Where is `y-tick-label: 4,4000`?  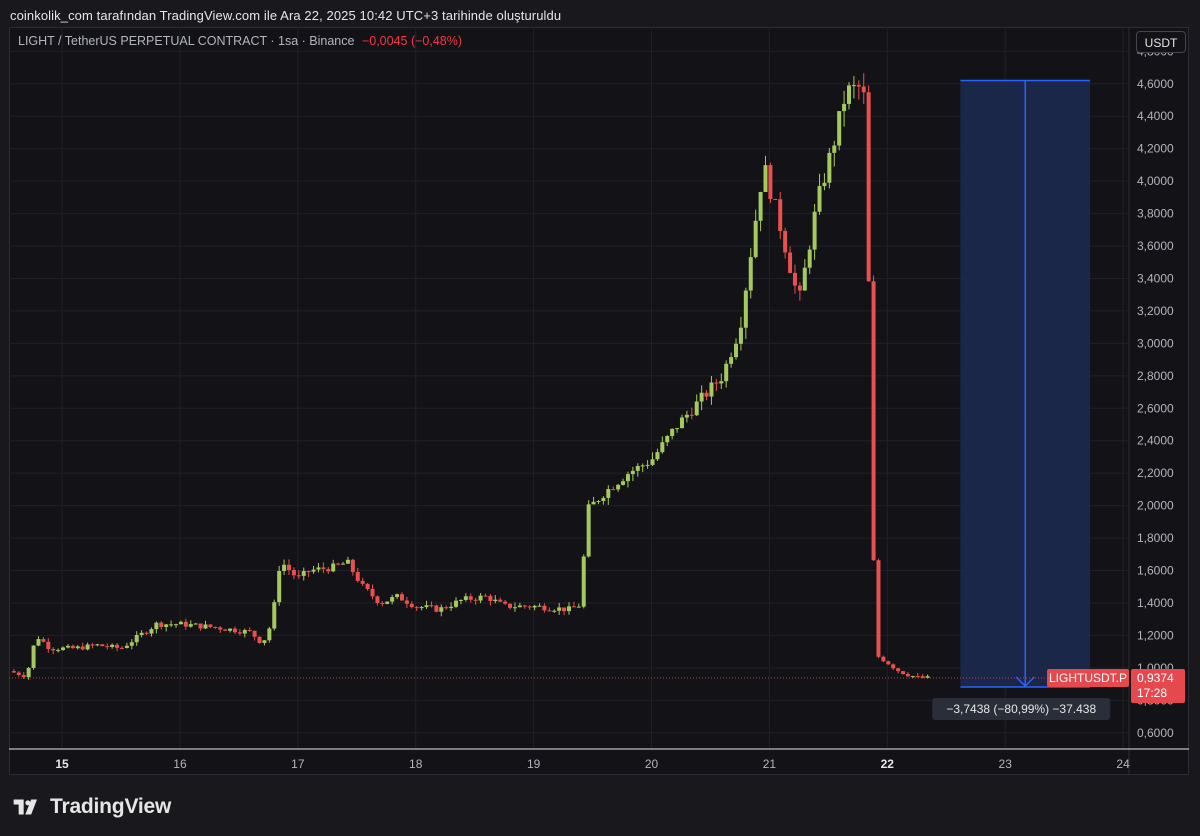
y-tick-label: 4,4000 is located at coordinates (1155, 116).